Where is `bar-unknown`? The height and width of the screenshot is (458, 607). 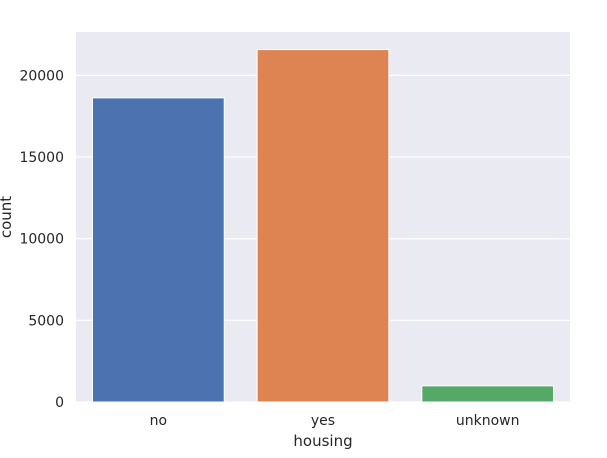
bar-unknown is located at coordinates (488, 394).